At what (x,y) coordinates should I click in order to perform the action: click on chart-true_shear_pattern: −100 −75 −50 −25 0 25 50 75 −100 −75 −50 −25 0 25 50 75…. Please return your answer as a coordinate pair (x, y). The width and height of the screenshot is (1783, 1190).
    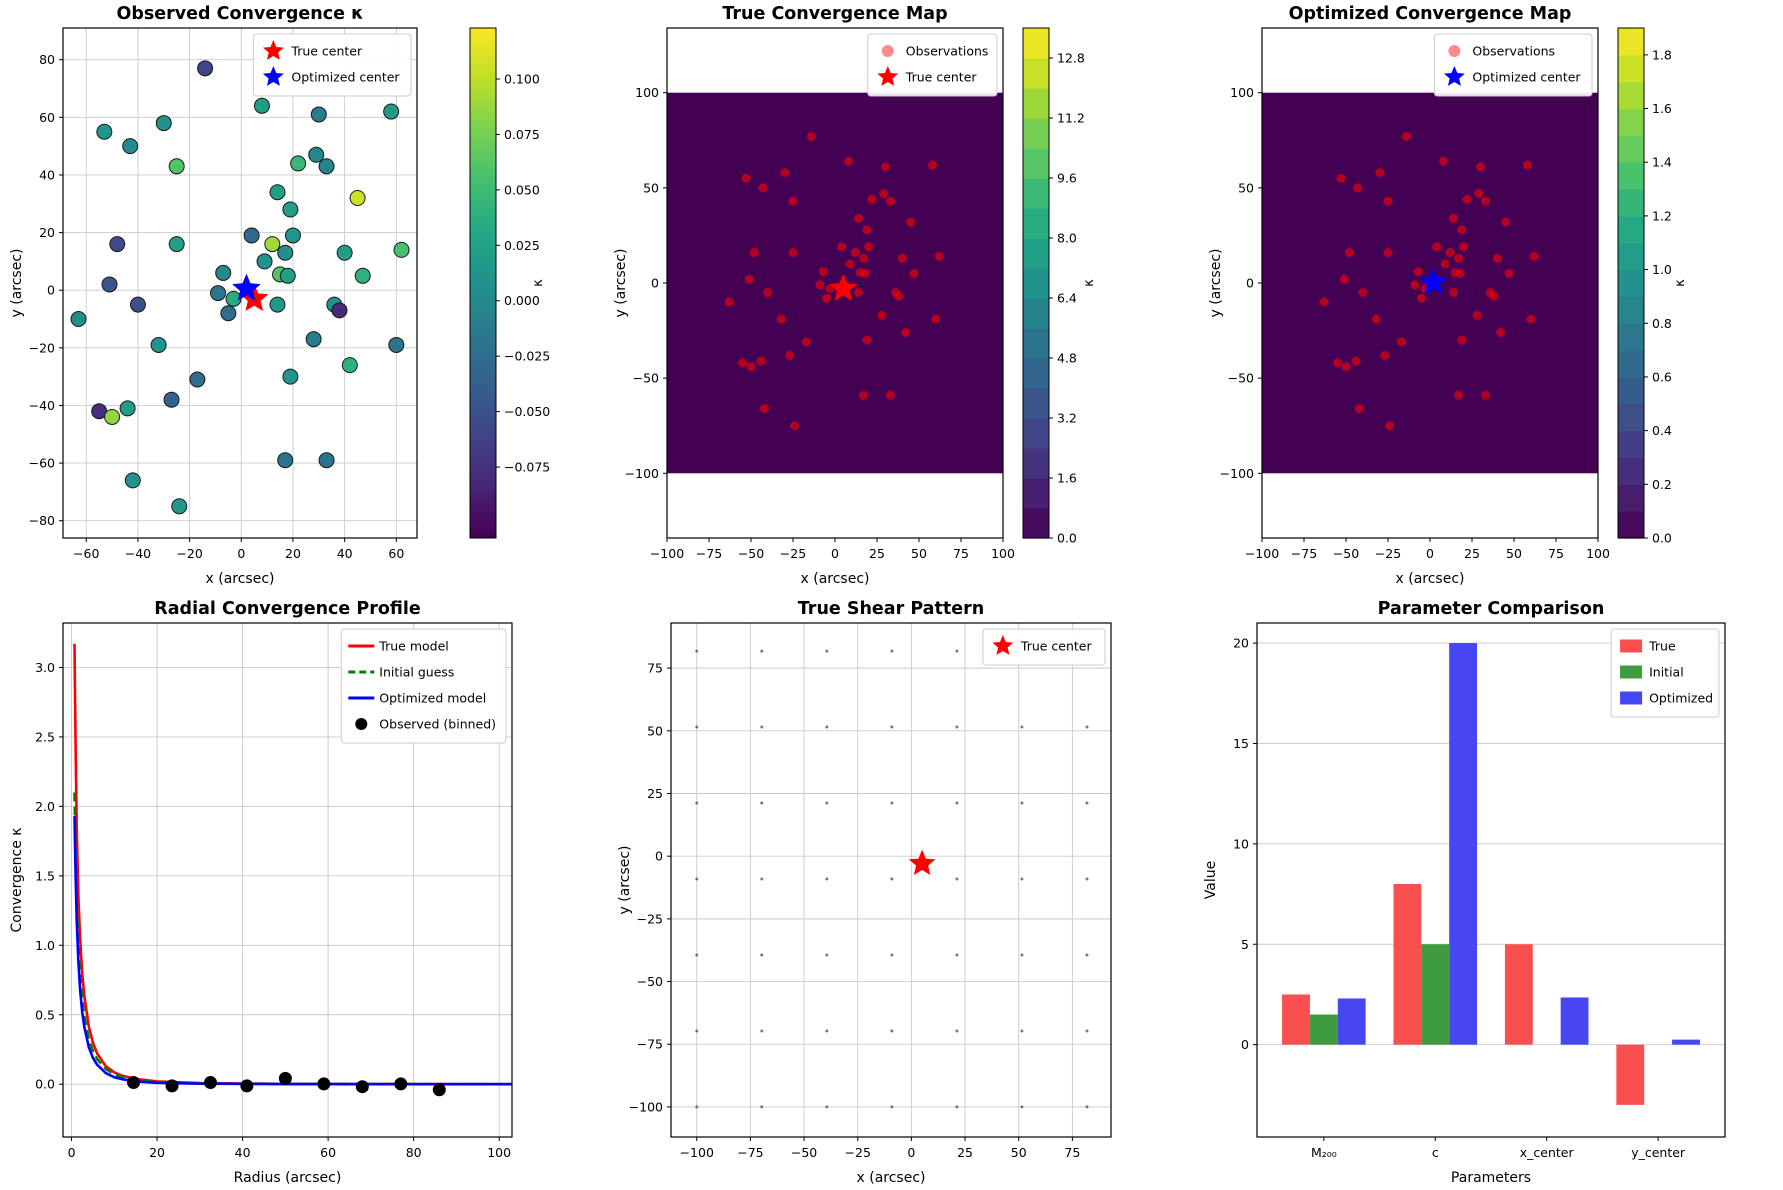
    Looking at the image, I should click on (864, 892).